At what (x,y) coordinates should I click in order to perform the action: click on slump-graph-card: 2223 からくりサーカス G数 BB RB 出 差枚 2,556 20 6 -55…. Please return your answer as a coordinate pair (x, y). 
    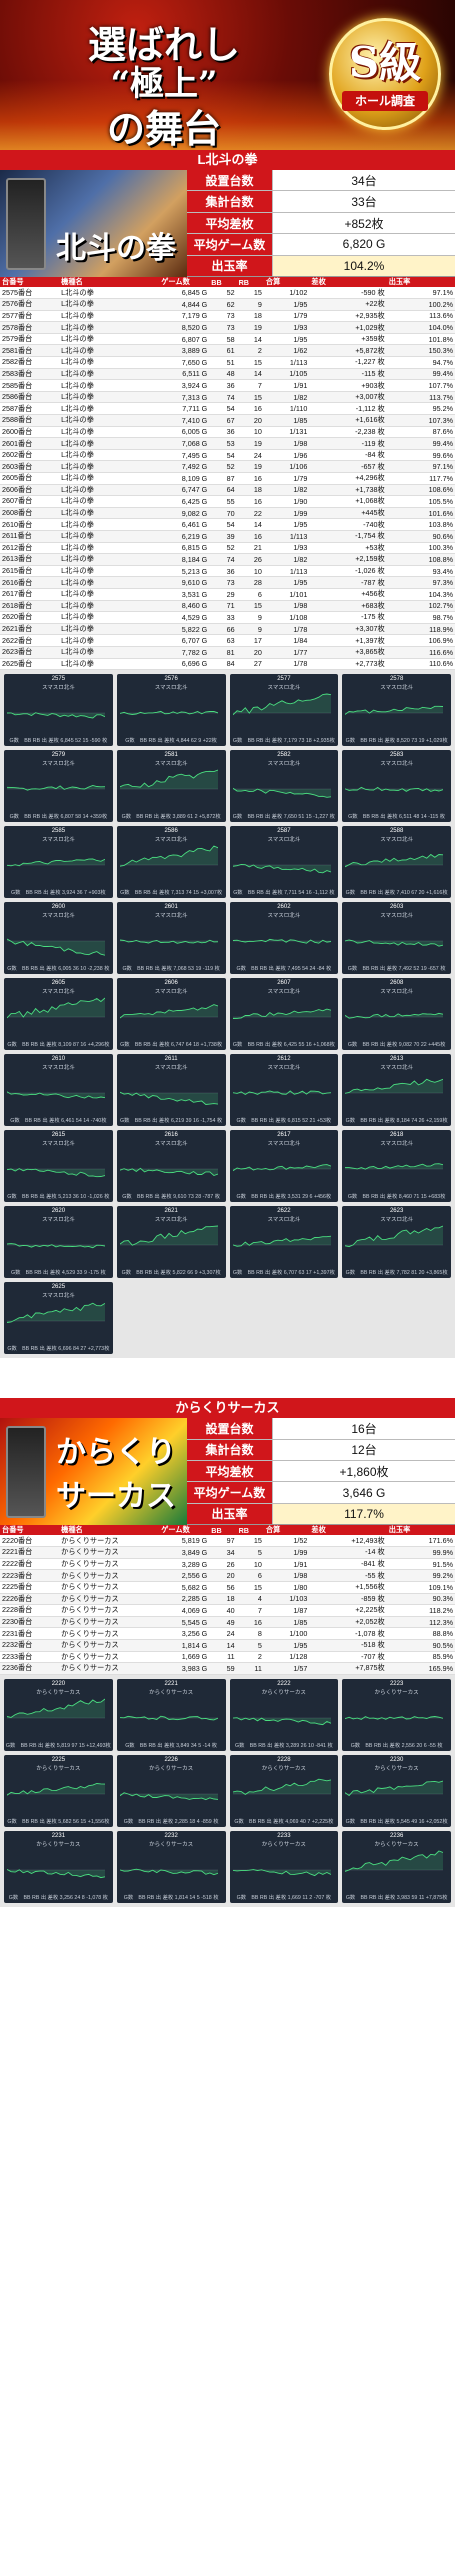
    Looking at the image, I should click on (396, 1714).